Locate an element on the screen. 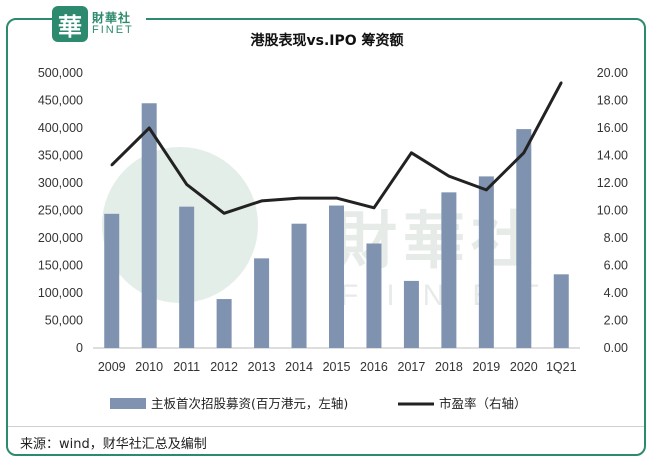  legend-line-label: 市盈率（右轴） is located at coordinates (483, 403).